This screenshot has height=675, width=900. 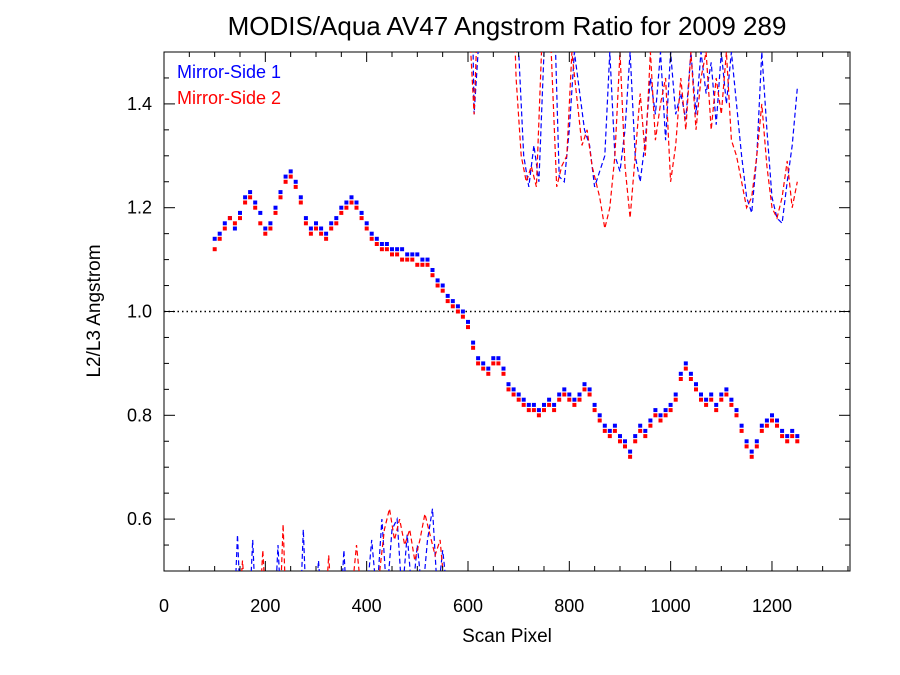 What do you see at coordinates (569, 606) in the screenshot?
I see `x-tick-label: 800` at bounding box center [569, 606].